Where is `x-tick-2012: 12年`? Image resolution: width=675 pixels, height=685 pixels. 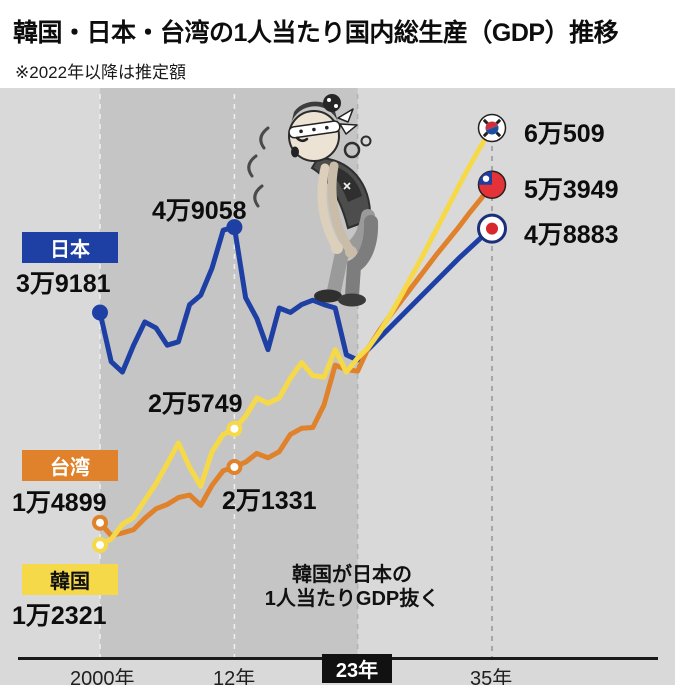 x-tick-2012: 12年 is located at coordinates (234, 676).